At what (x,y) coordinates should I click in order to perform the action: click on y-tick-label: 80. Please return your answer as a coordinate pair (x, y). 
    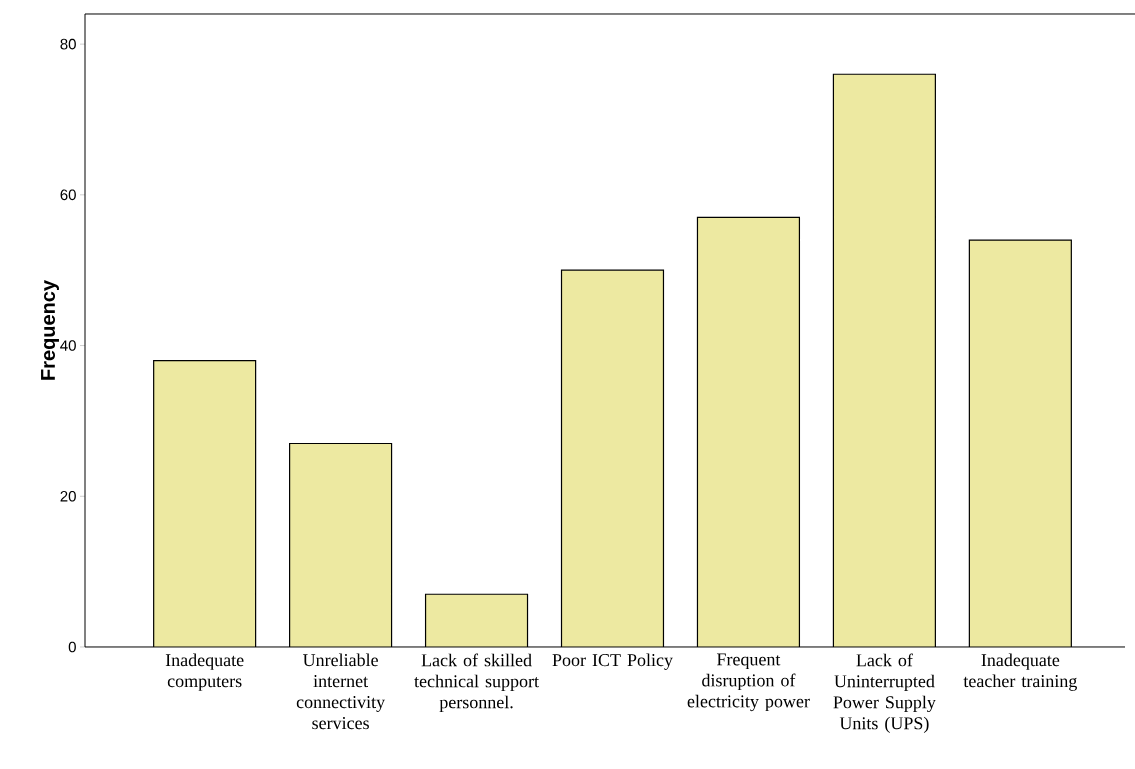
    Looking at the image, I should click on (68, 44).